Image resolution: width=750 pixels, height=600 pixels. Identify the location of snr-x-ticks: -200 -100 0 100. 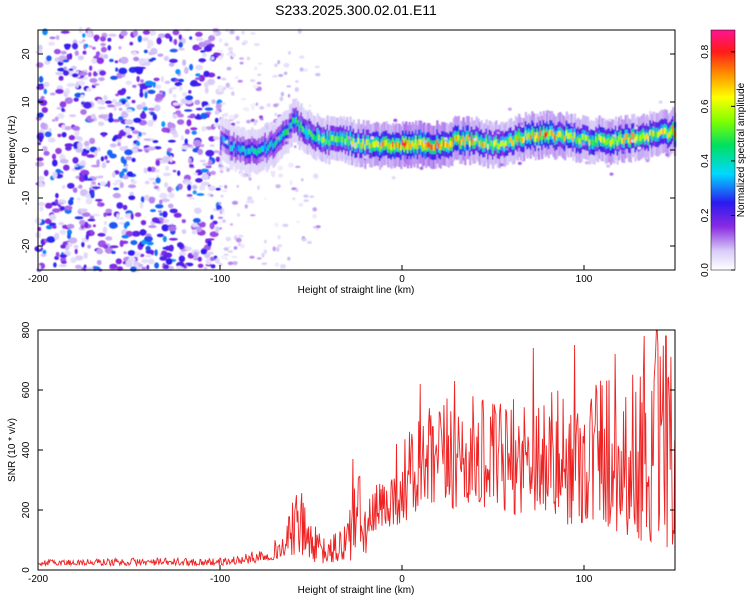
(310, 575).